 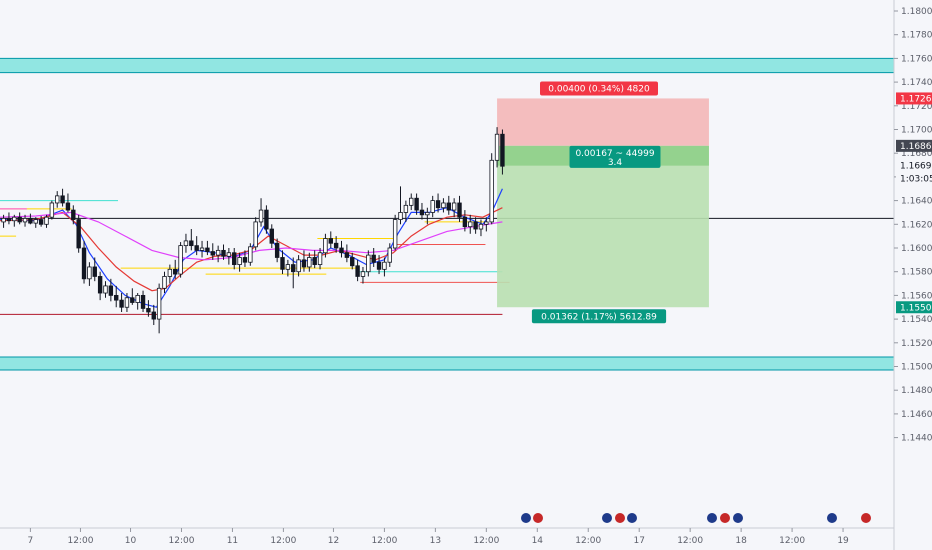 I want to click on y-tick-label: 1.14400, so click(x=916, y=439).